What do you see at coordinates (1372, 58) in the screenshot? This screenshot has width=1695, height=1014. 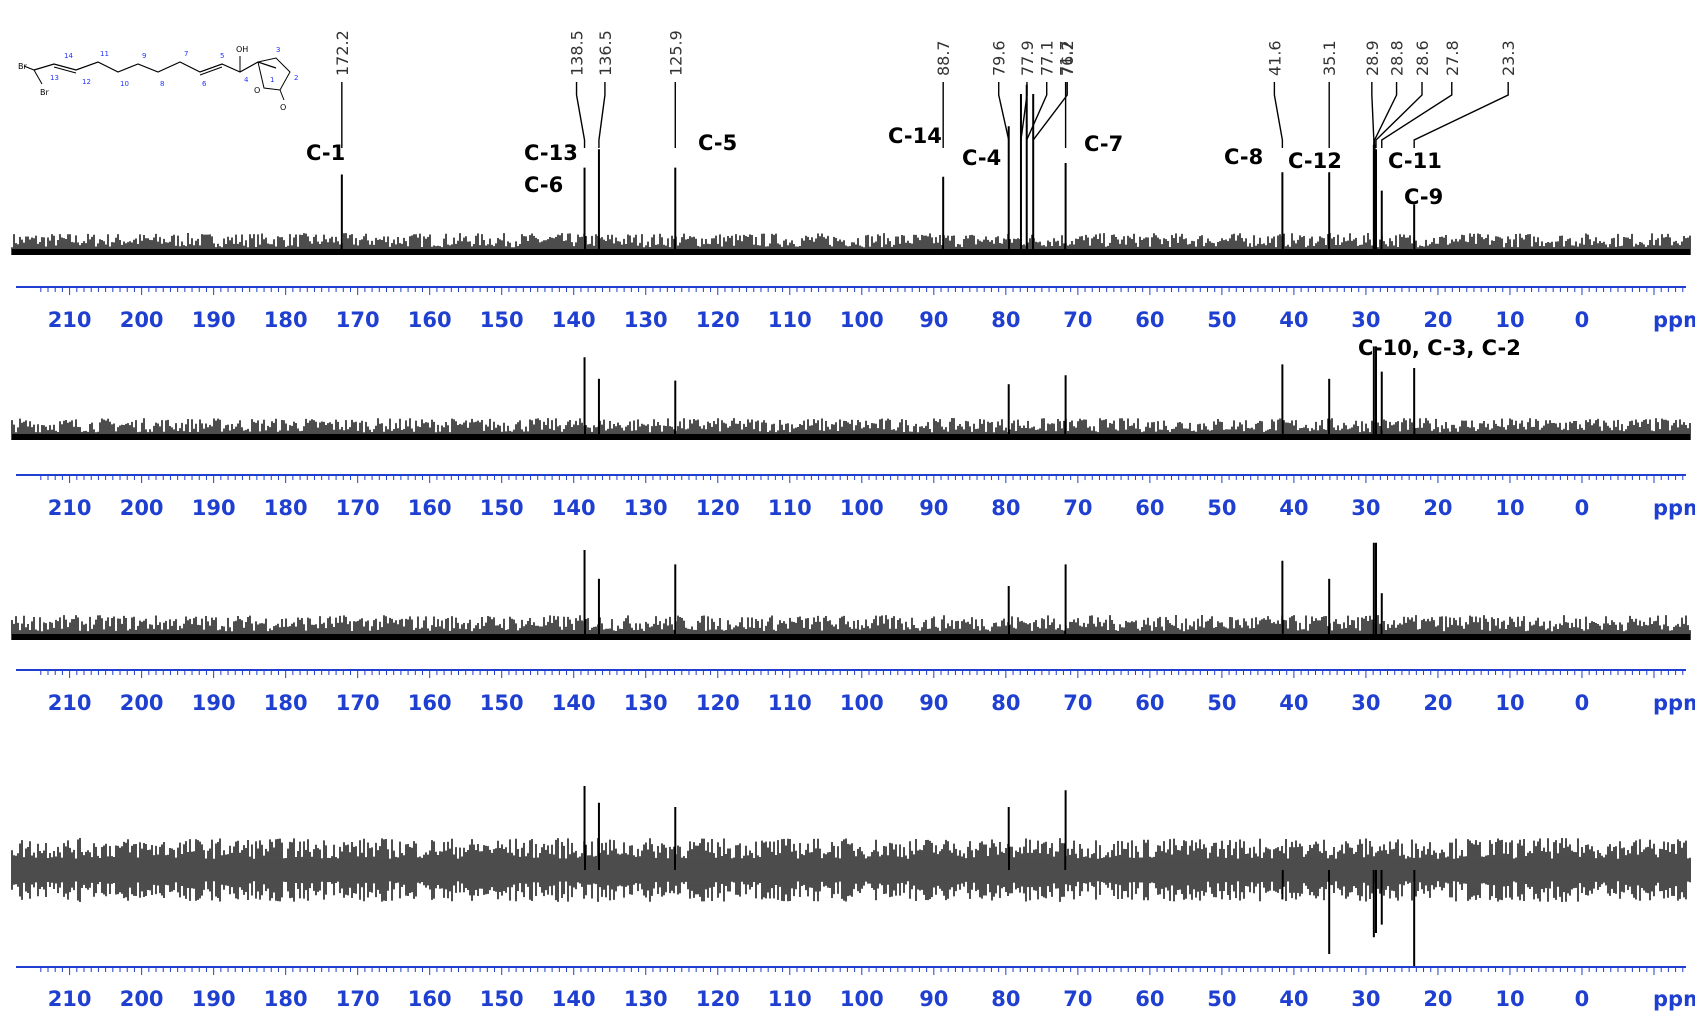 I see `peak-value-text: 28.9` at bounding box center [1372, 58].